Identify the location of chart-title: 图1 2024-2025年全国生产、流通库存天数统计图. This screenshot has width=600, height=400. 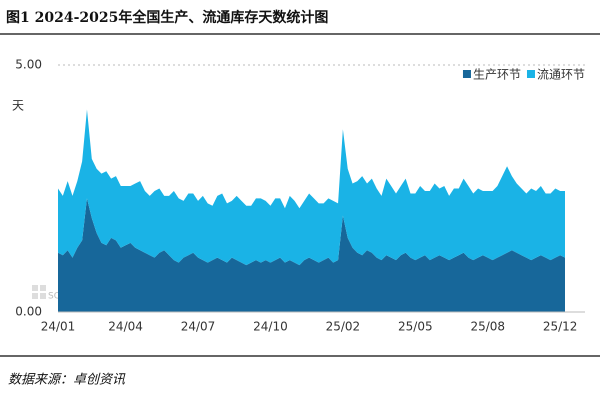
(167, 17).